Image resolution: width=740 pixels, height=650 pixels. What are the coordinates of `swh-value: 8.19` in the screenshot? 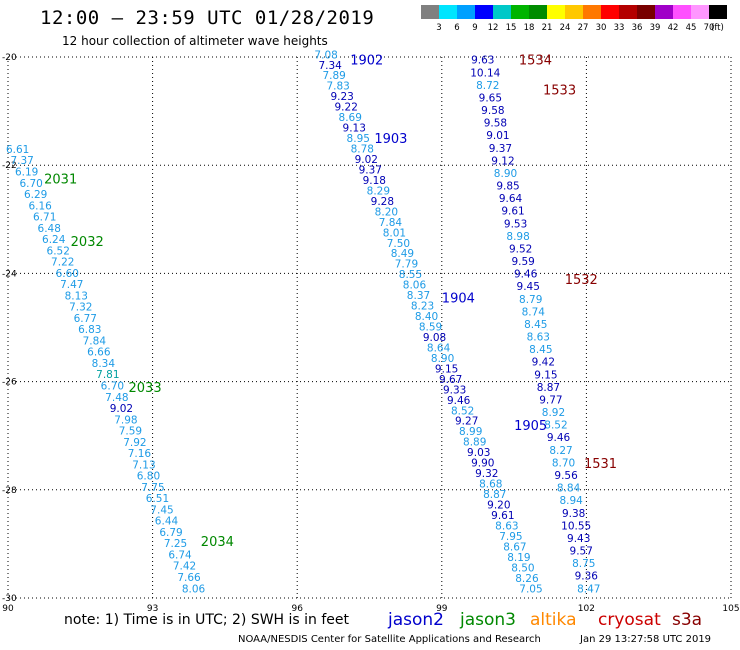 It's located at (518, 558).